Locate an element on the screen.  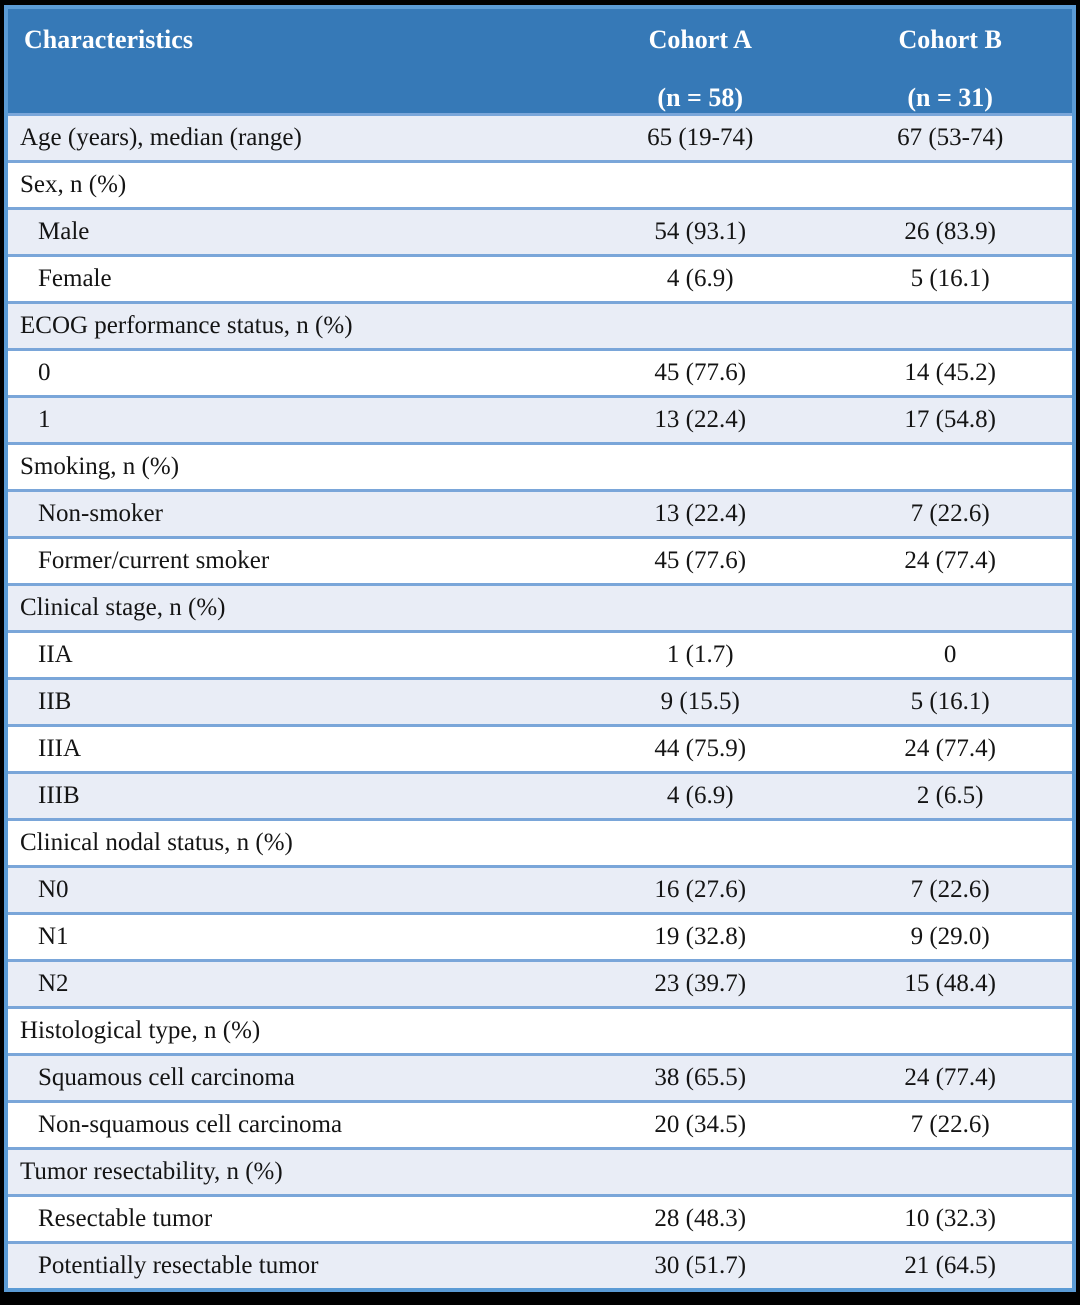
cohort-a-value: 30 (51.7) is located at coordinates (700, 1265).